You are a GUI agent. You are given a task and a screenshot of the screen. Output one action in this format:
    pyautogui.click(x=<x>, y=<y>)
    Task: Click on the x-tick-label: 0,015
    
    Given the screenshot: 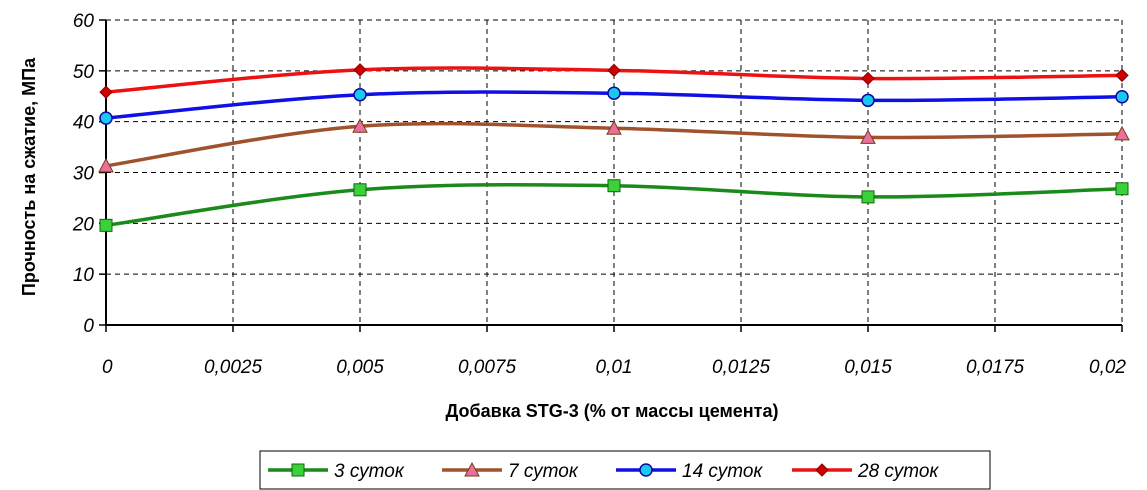 What is the action you would take?
    pyautogui.click(x=868, y=367)
    